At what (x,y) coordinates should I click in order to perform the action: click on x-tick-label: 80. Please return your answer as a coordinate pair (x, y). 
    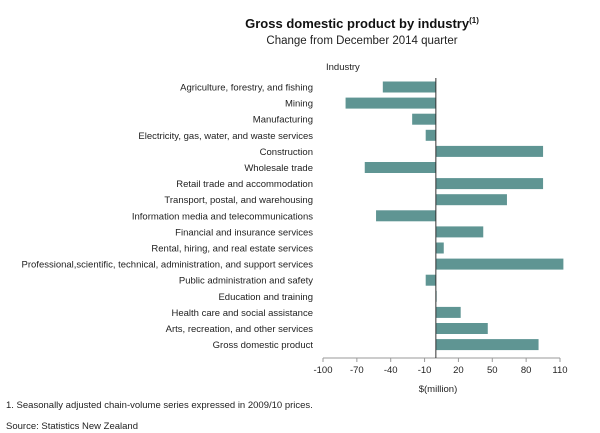
    Looking at the image, I should click on (526, 370).